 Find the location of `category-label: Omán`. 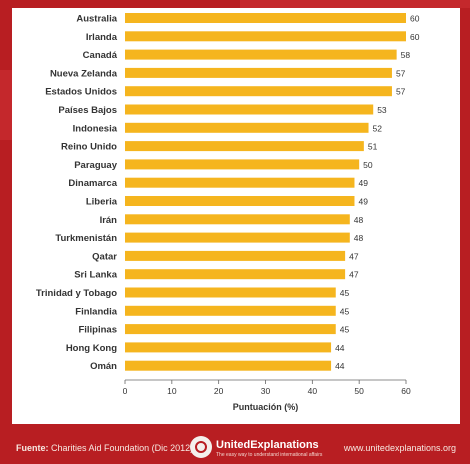

category-label: Omán is located at coordinates (103, 366).